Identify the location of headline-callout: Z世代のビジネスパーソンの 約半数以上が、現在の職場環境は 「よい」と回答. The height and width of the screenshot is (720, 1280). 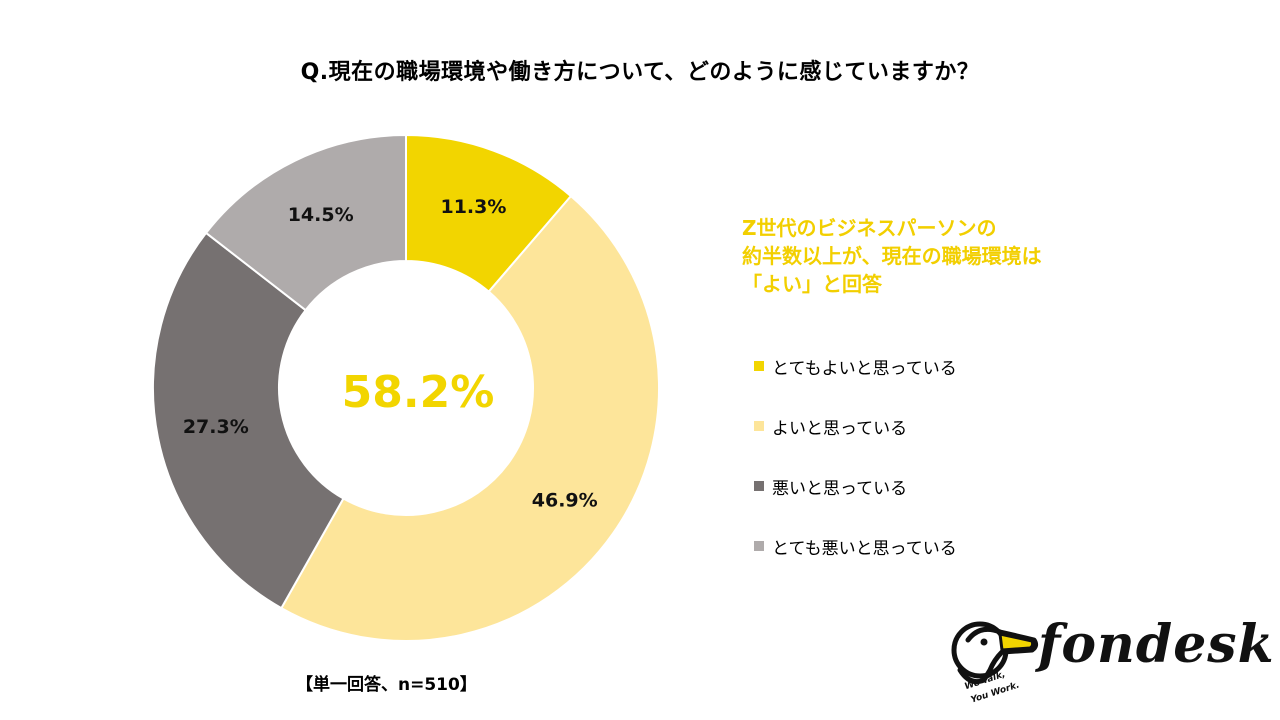
(952, 256).